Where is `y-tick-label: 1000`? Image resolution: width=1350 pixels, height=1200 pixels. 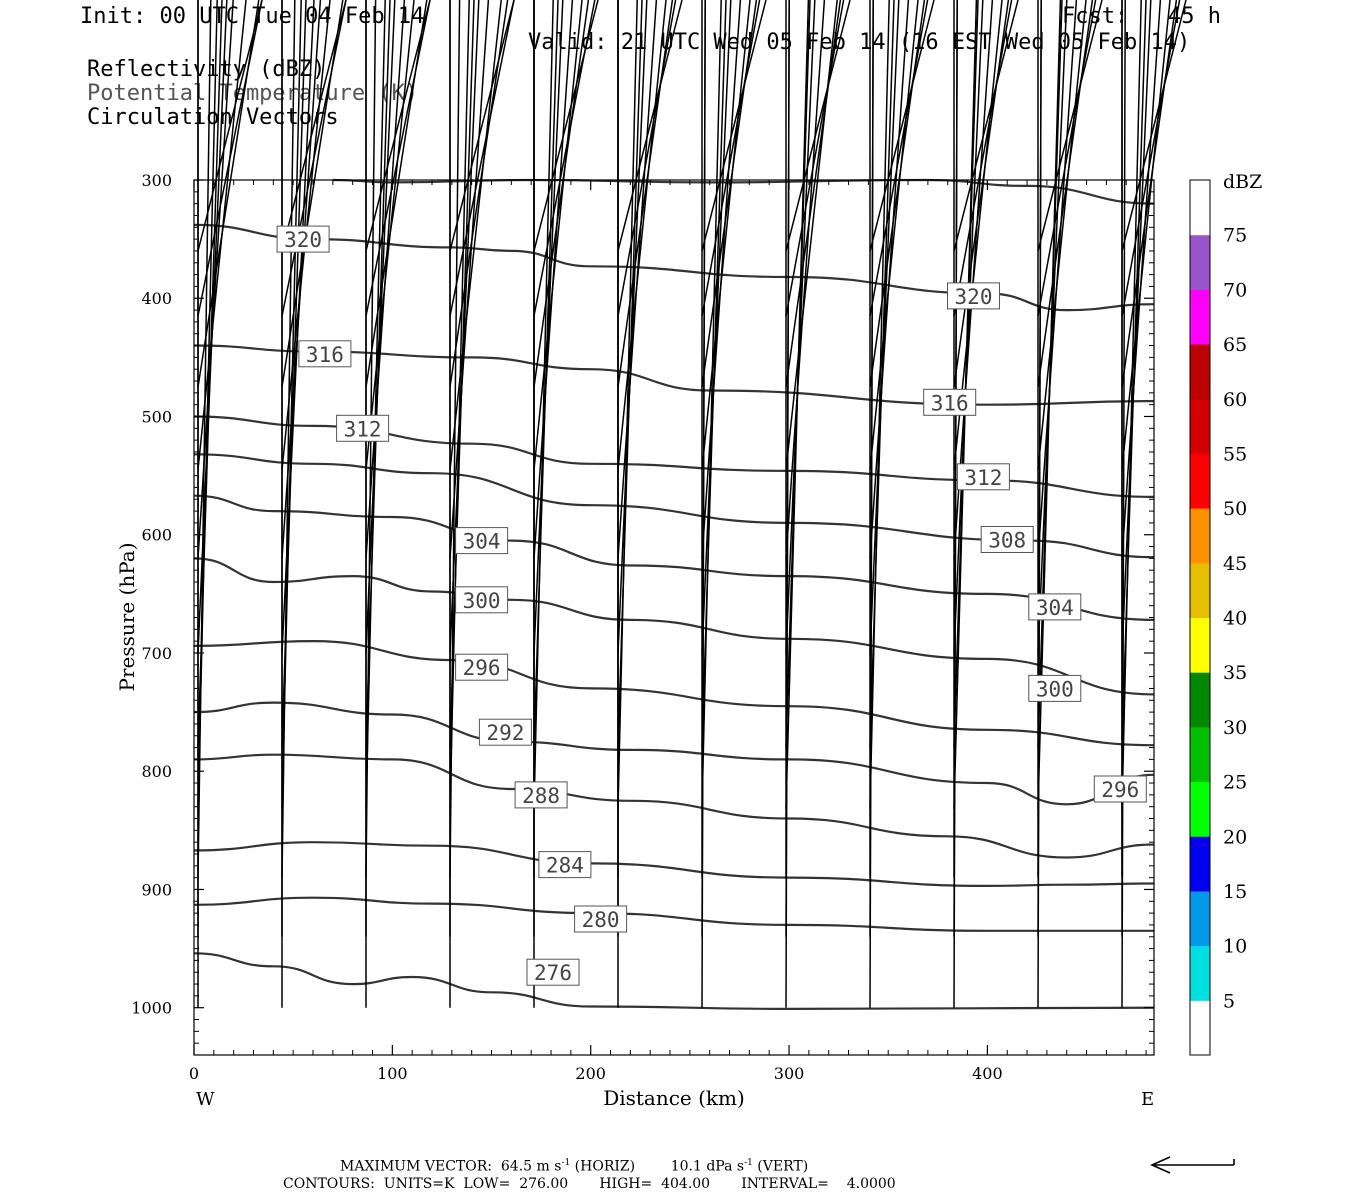
y-tick-label: 1000 is located at coordinates (151, 1008).